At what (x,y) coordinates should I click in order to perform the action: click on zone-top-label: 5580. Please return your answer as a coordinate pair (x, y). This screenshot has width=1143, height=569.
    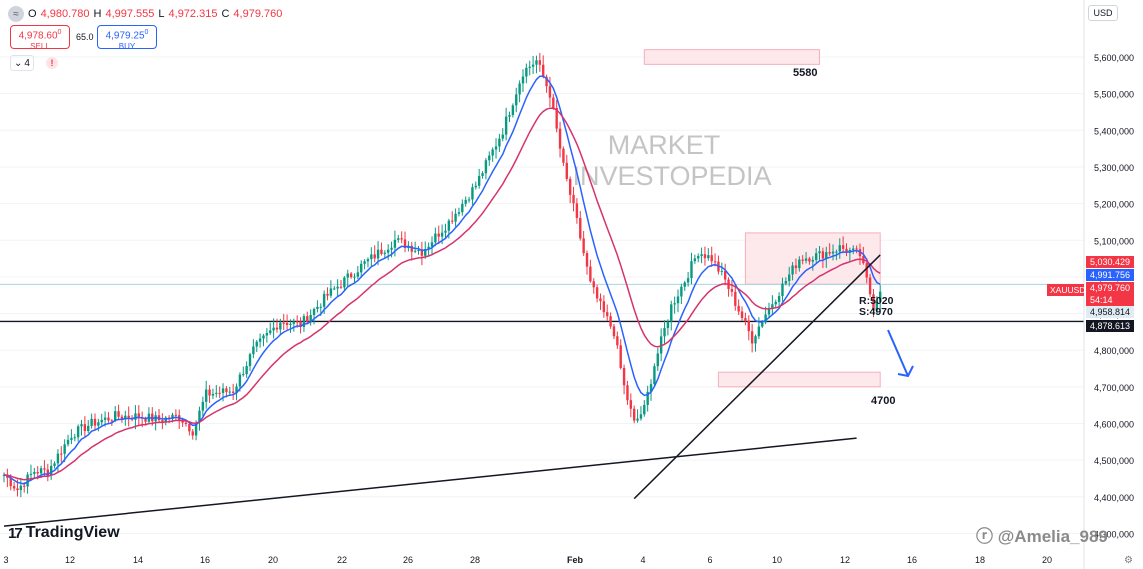
    Looking at the image, I should click on (805, 73).